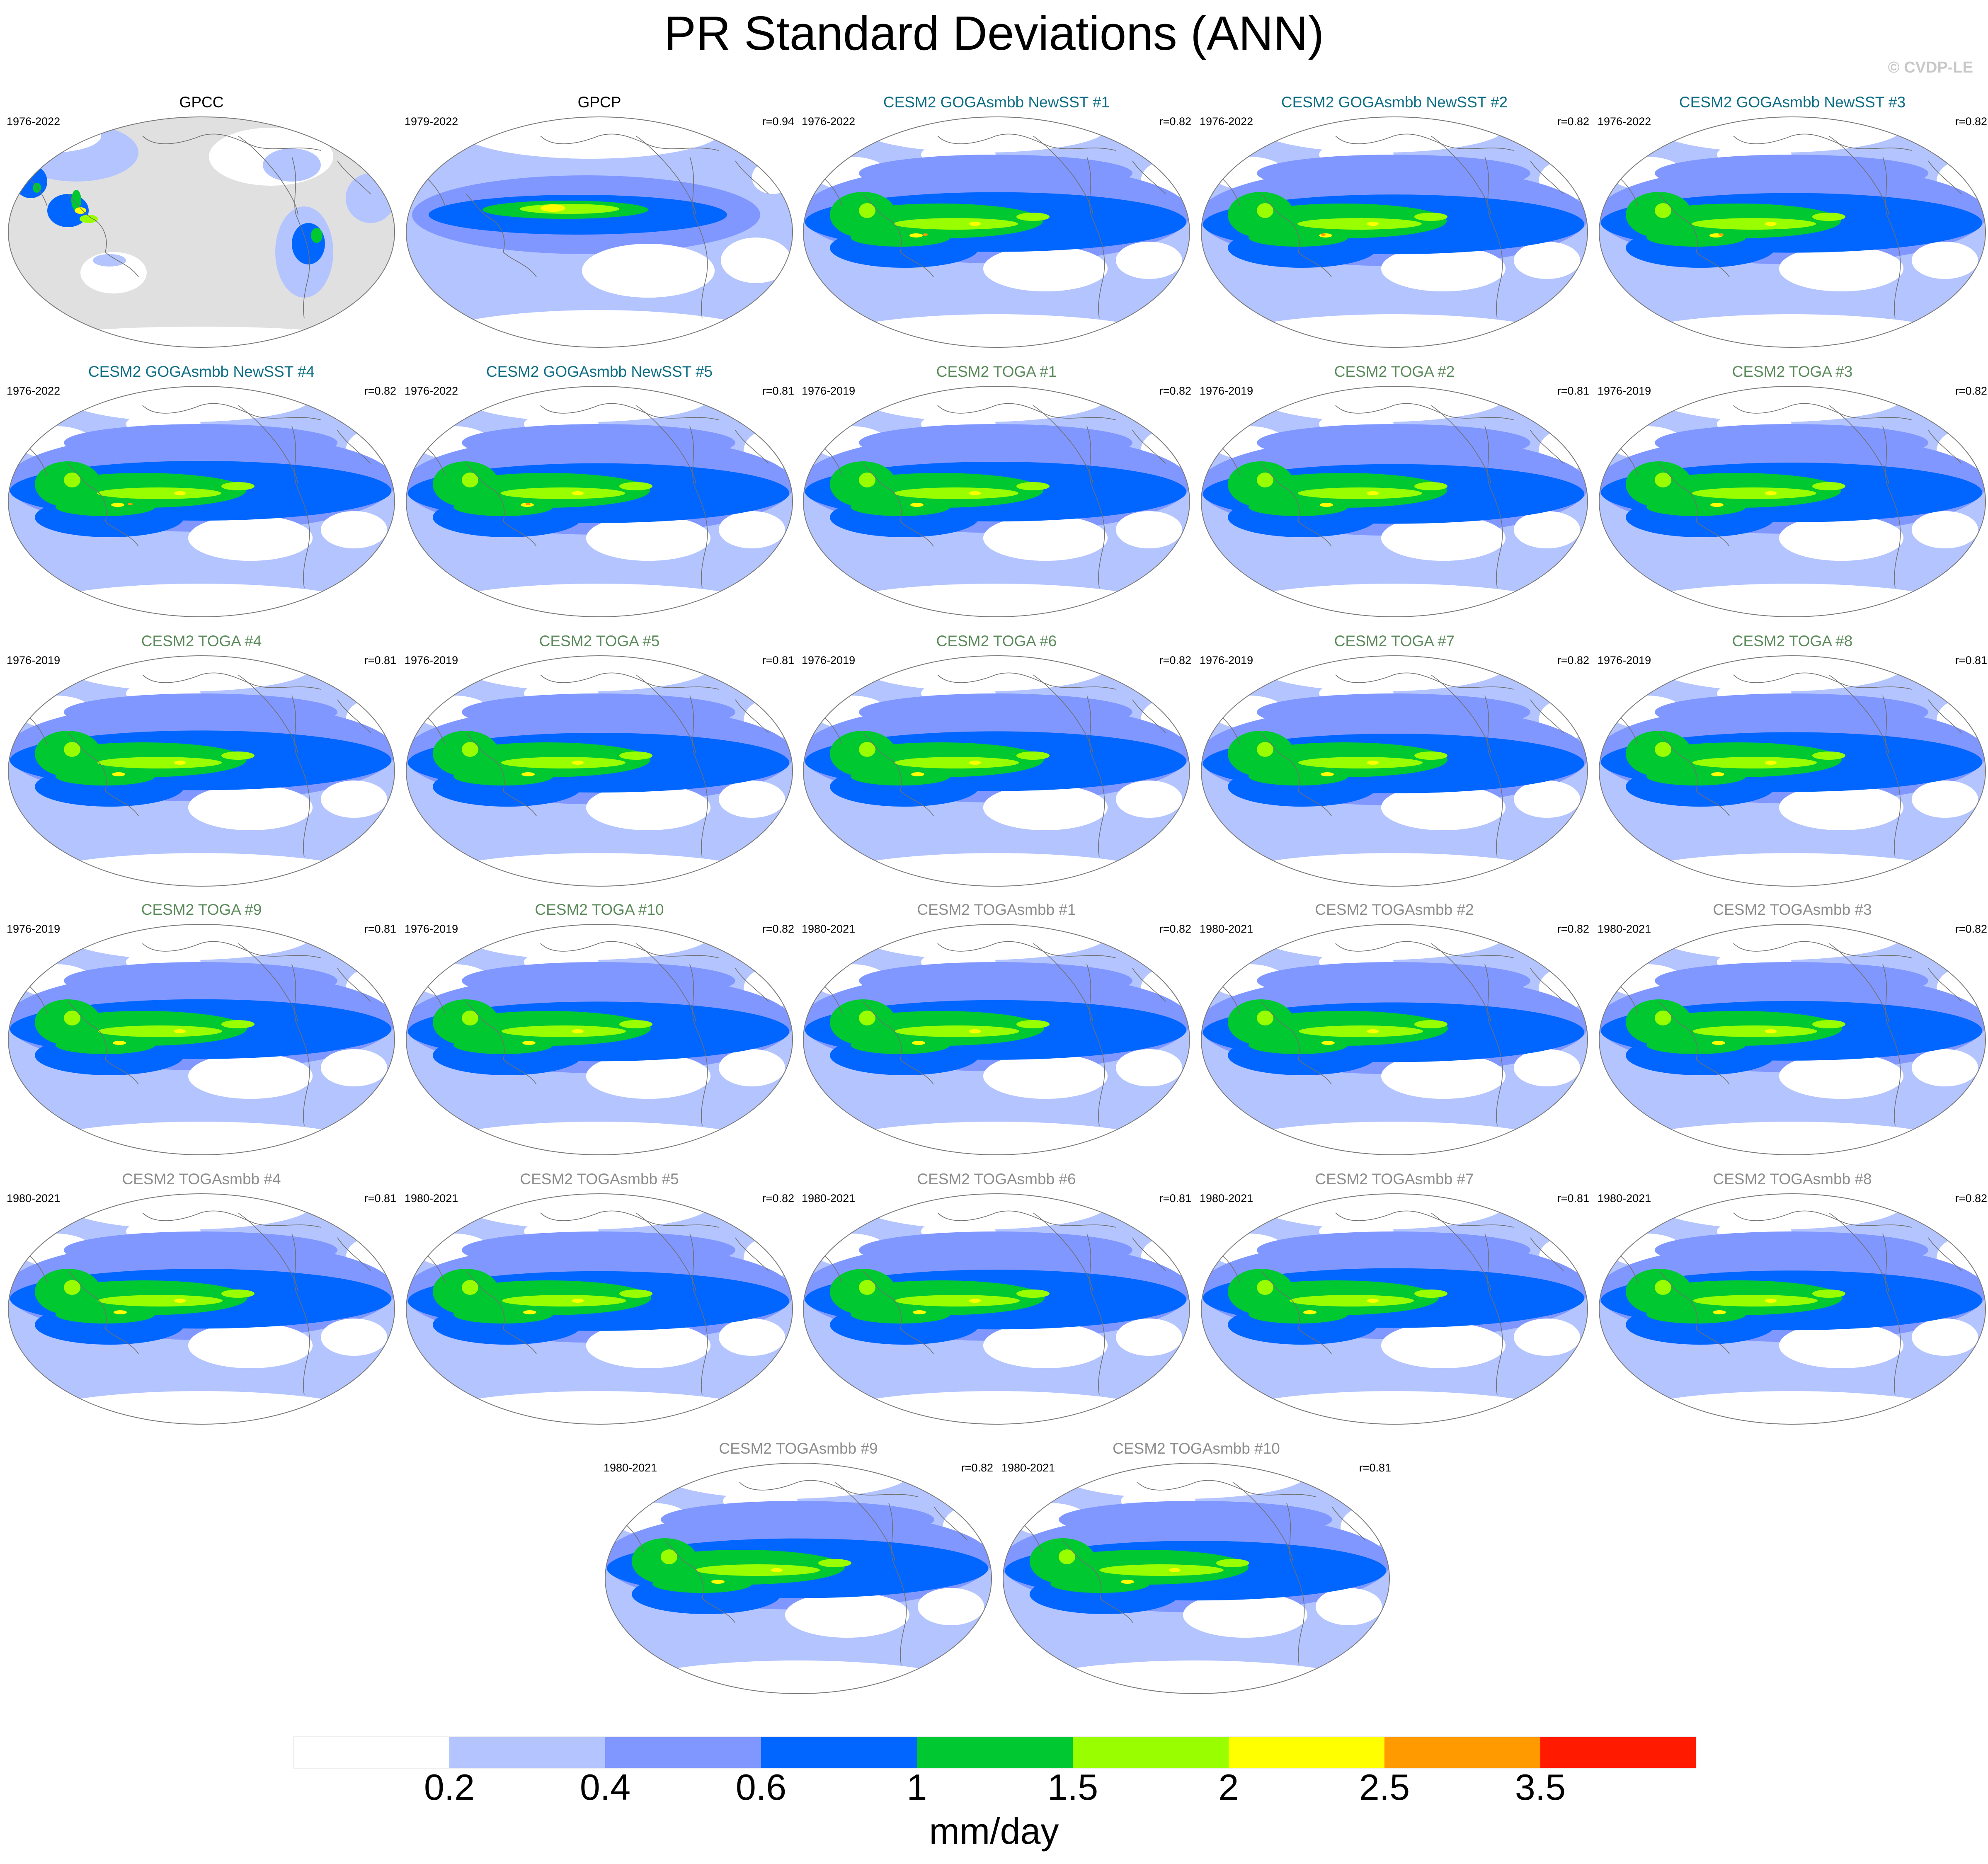  Describe the element at coordinates (798, 1448) in the screenshot. I see `panel-title: CESM2 TOGAsmbb #9` at that location.